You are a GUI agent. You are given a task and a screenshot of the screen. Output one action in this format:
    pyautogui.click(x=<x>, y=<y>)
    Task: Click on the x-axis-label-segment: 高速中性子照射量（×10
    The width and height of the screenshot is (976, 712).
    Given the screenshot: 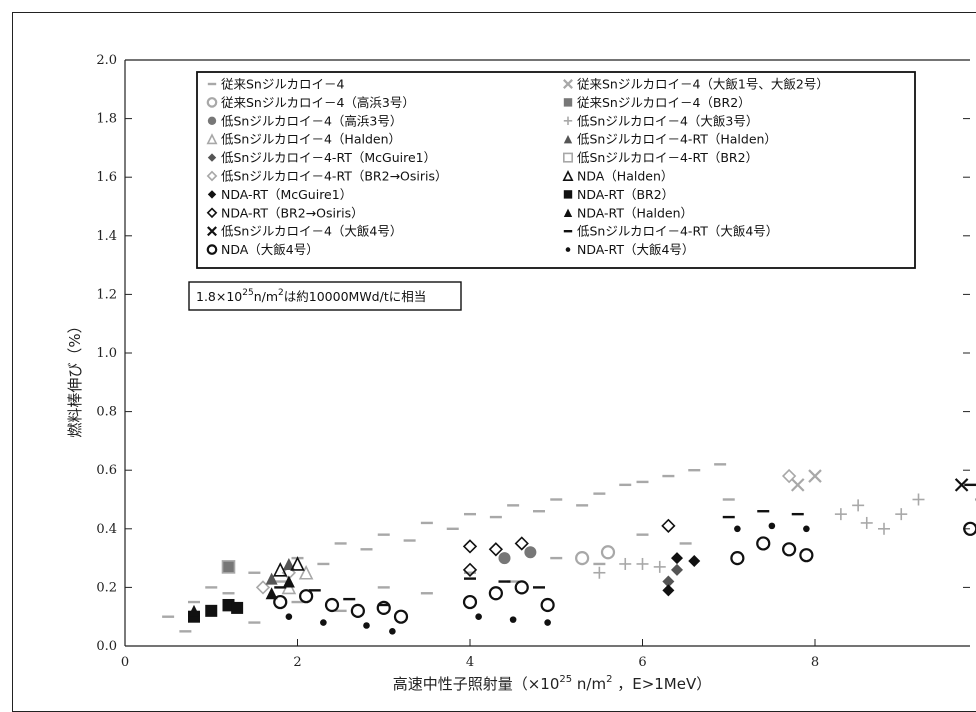 What is the action you would take?
    pyautogui.click(x=476, y=684)
    